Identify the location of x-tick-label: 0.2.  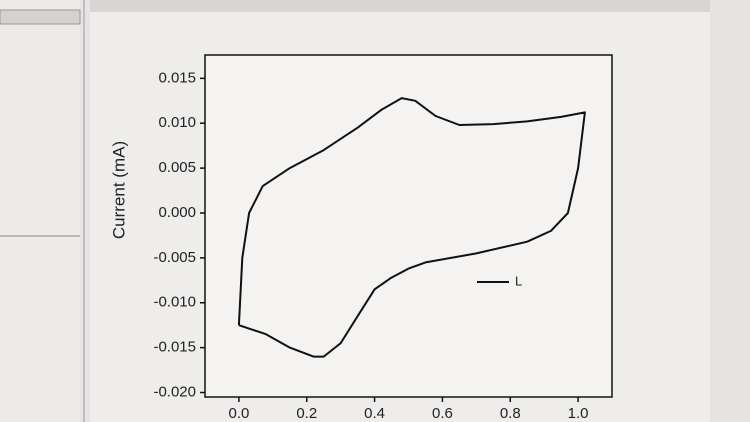
(306, 413).